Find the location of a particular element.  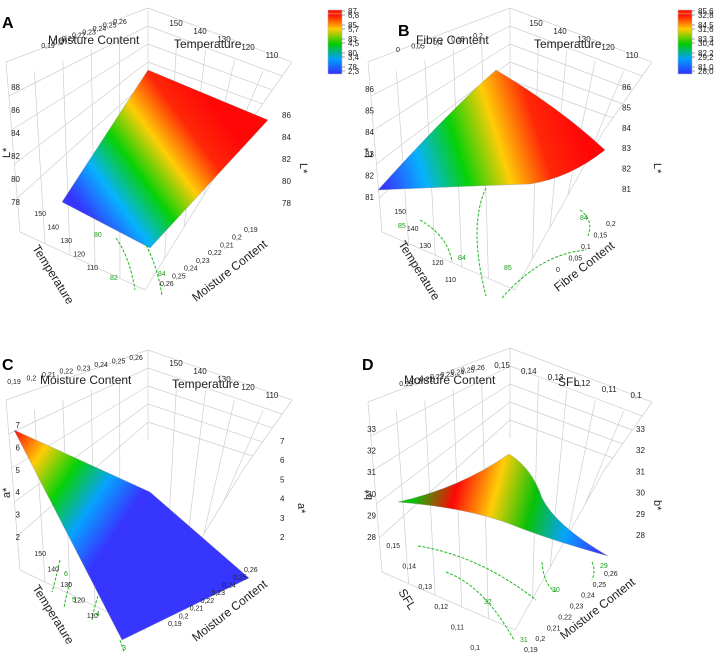

side-y-tick-label: 130 is located at coordinates (66, 241).